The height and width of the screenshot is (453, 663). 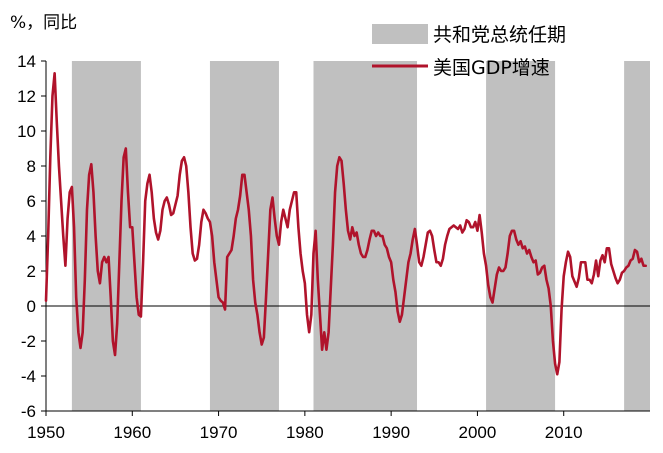 I want to click on legend-band-label: 共和党总统任期, so click(x=499, y=35).